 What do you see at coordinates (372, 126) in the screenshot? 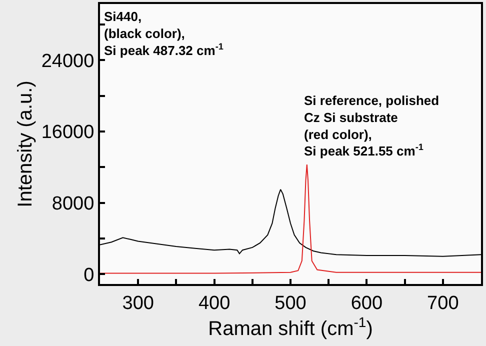
I see `annotation: Si reference, polished Cz Si substrate (red color), Si peak 521.55 cm$^{-1}$` at bounding box center [372, 126].